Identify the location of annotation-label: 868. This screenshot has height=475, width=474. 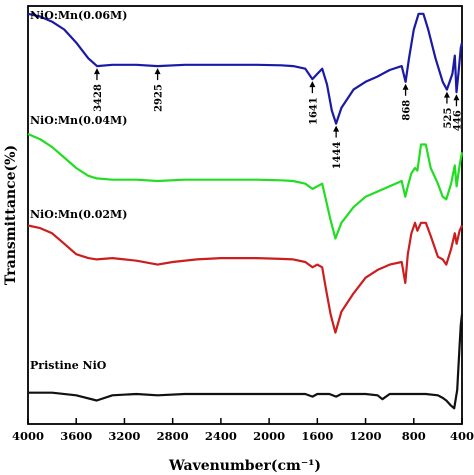
(407, 110).